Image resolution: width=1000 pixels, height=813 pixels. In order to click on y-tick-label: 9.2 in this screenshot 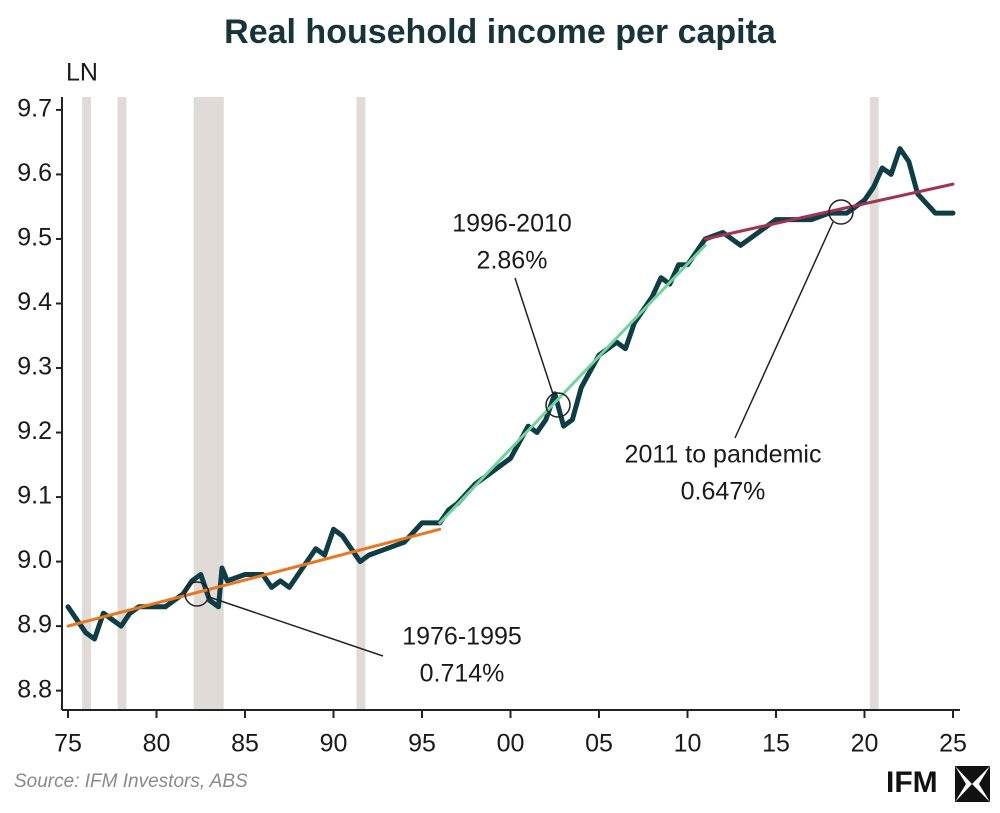, I will do `click(34, 431)`.